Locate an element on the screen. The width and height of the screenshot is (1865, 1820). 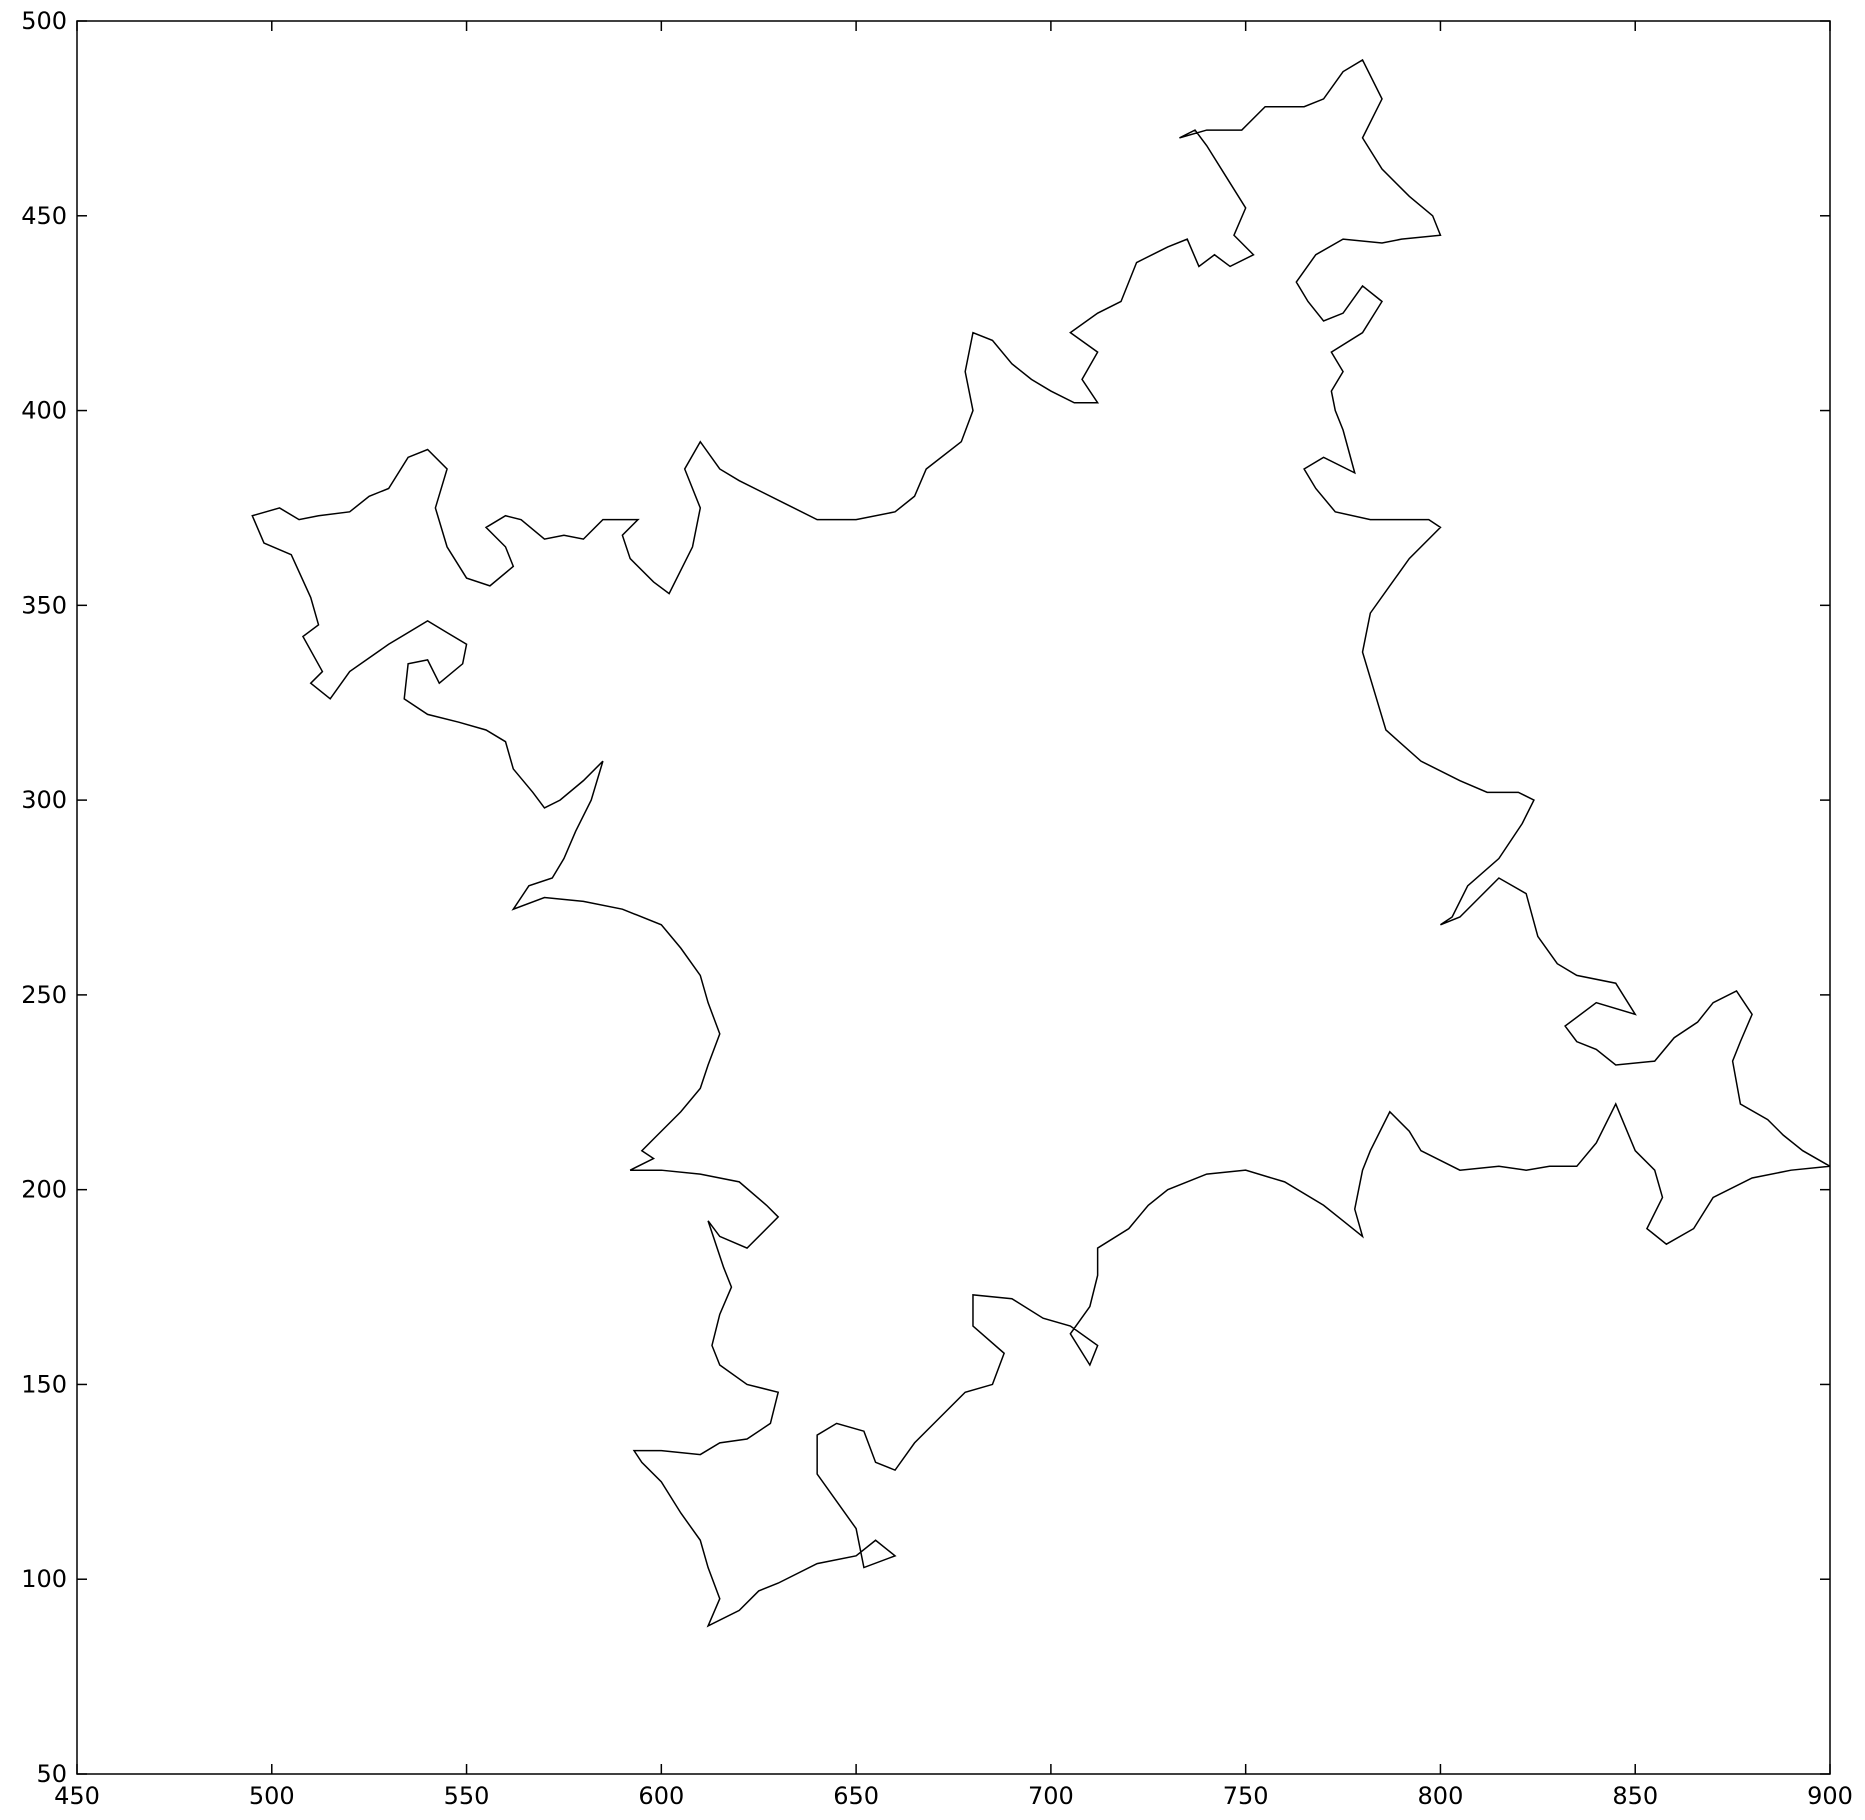
x-tick-label: 600 is located at coordinates (661, 1796).